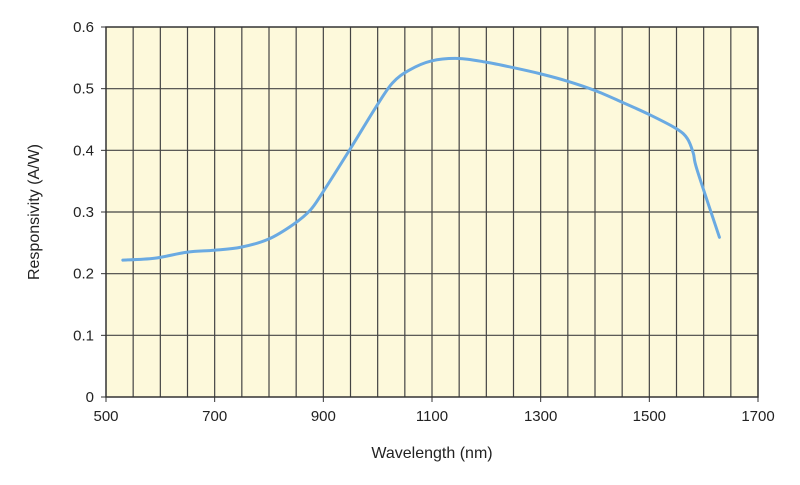  What do you see at coordinates (431, 453) in the screenshot?
I see `x-axis-label: Wavelength (nm)` at bounding box center [431, 453].